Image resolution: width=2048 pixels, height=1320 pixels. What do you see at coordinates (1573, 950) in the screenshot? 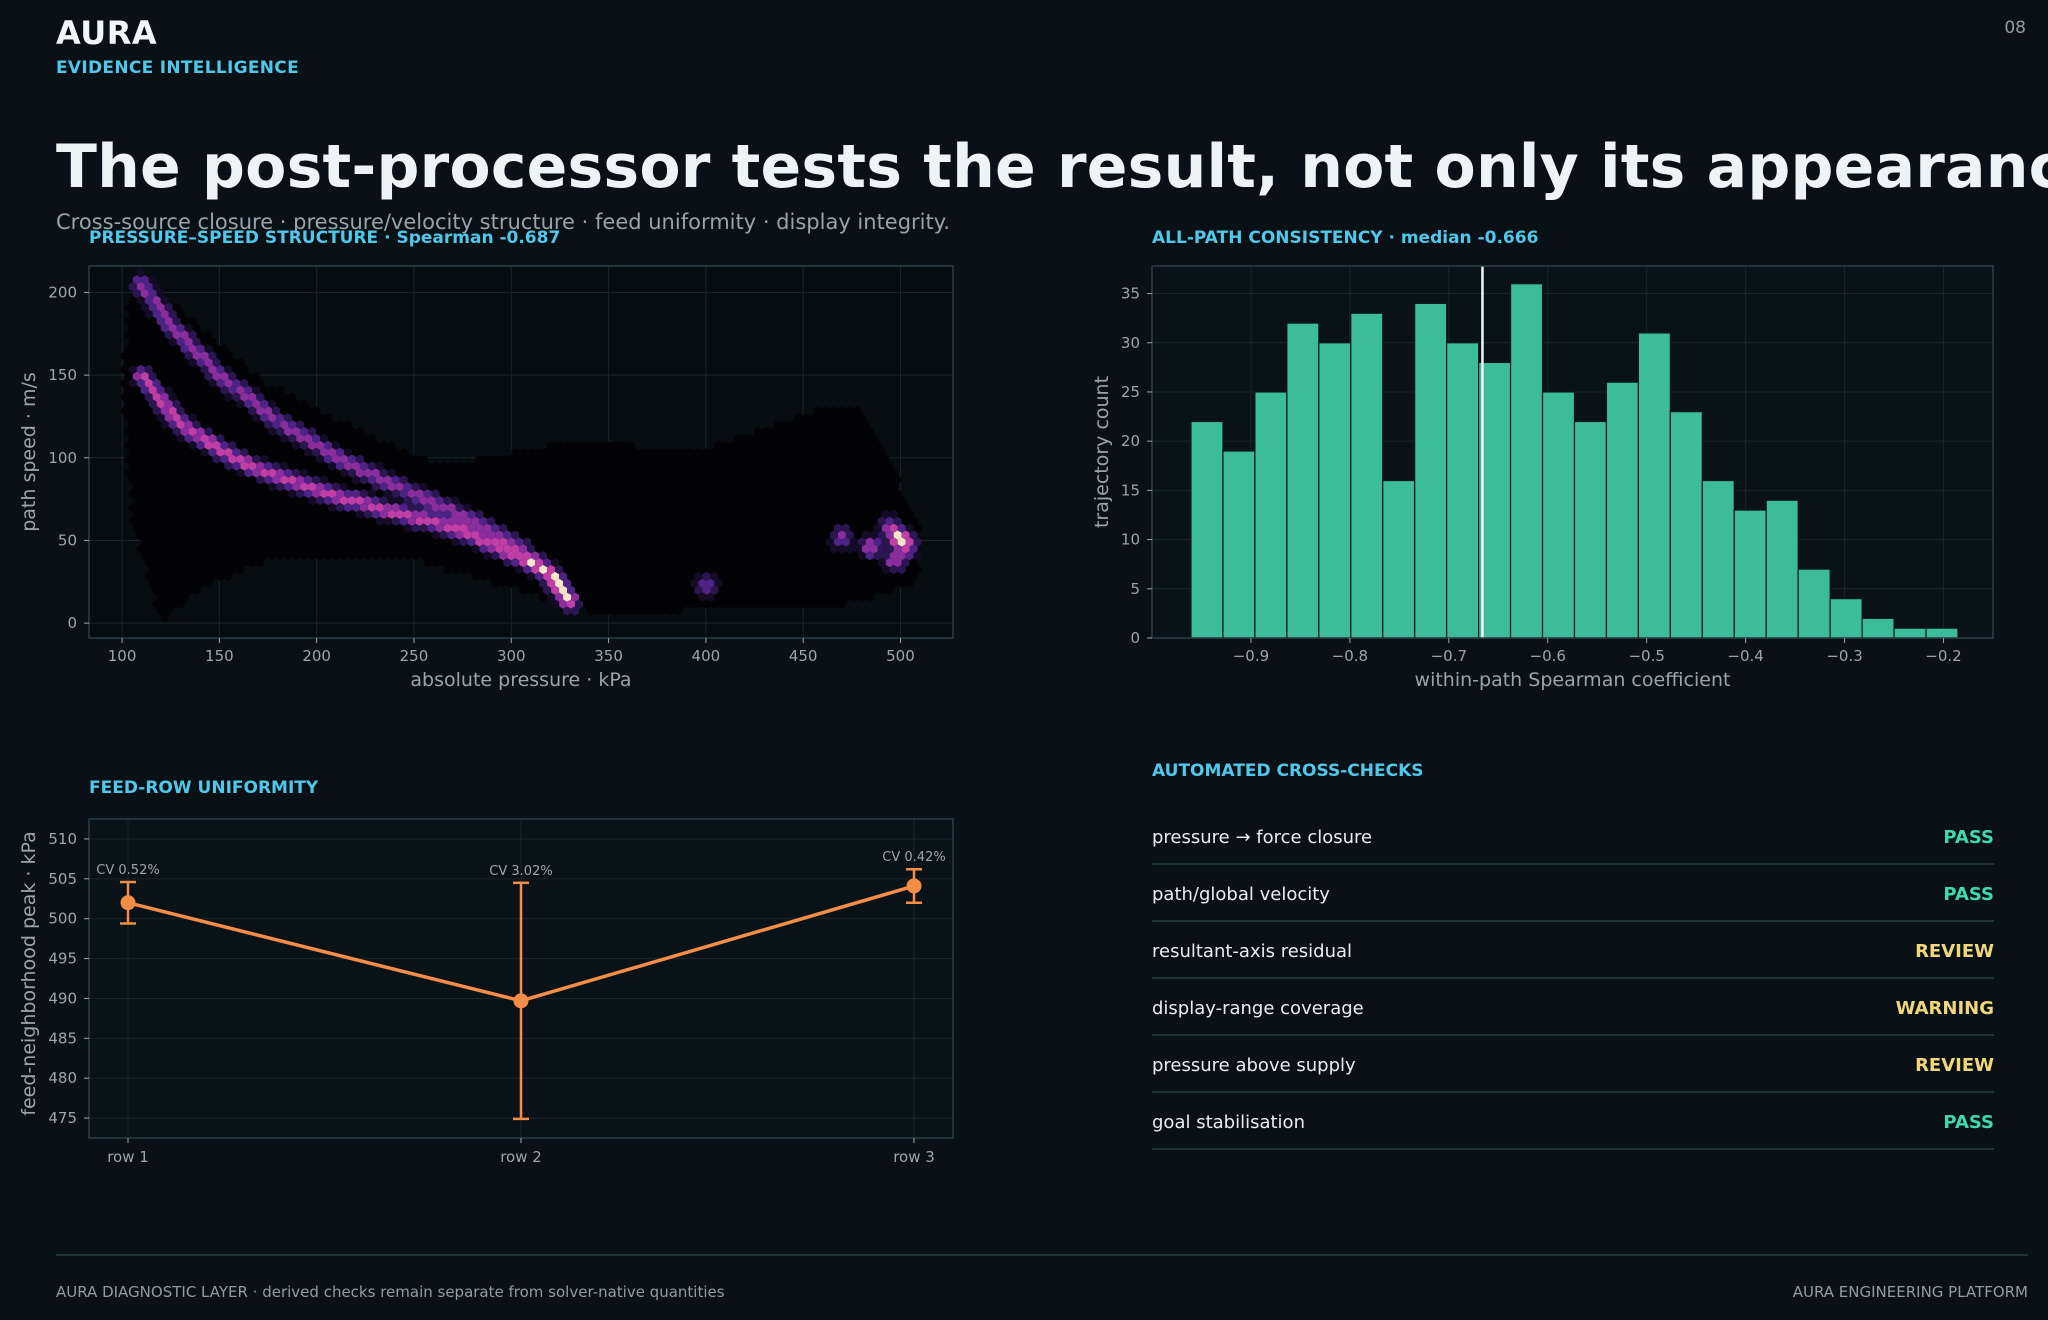
I see `check-row: resultant-axis residual REVIEW` at bounding box center [1573, 950].